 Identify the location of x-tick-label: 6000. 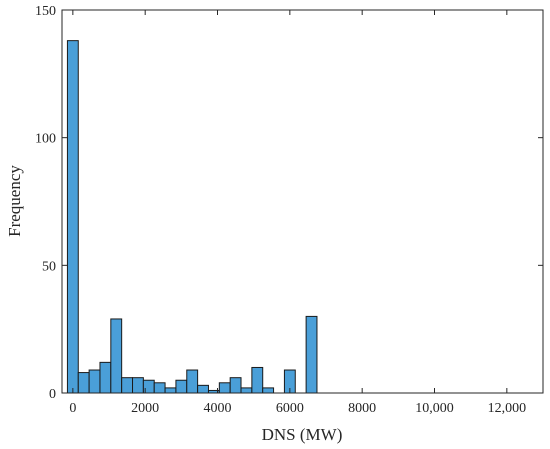
(290, 408).